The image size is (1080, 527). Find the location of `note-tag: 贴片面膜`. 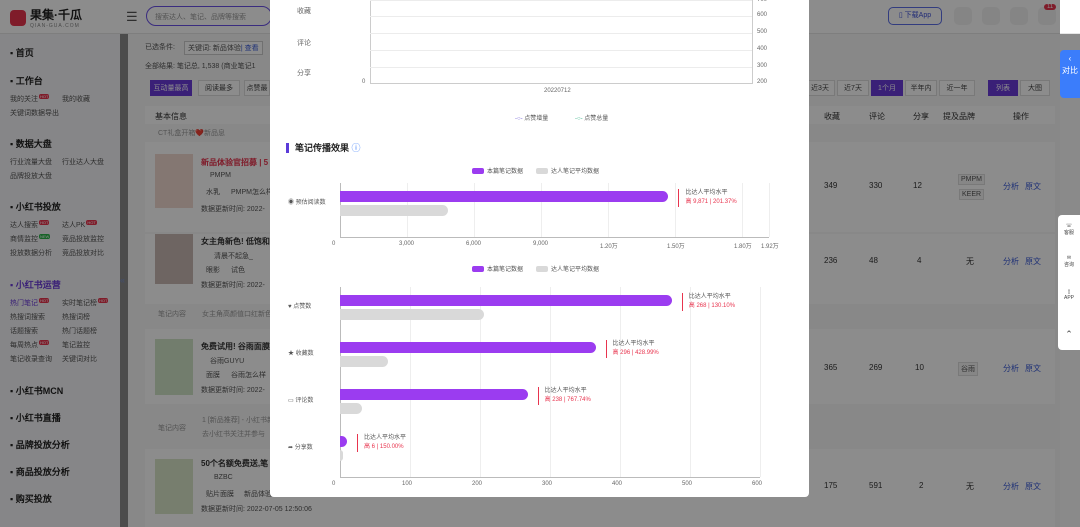

note-tag: 贴片面膜 is located at coordinates (220, 494).